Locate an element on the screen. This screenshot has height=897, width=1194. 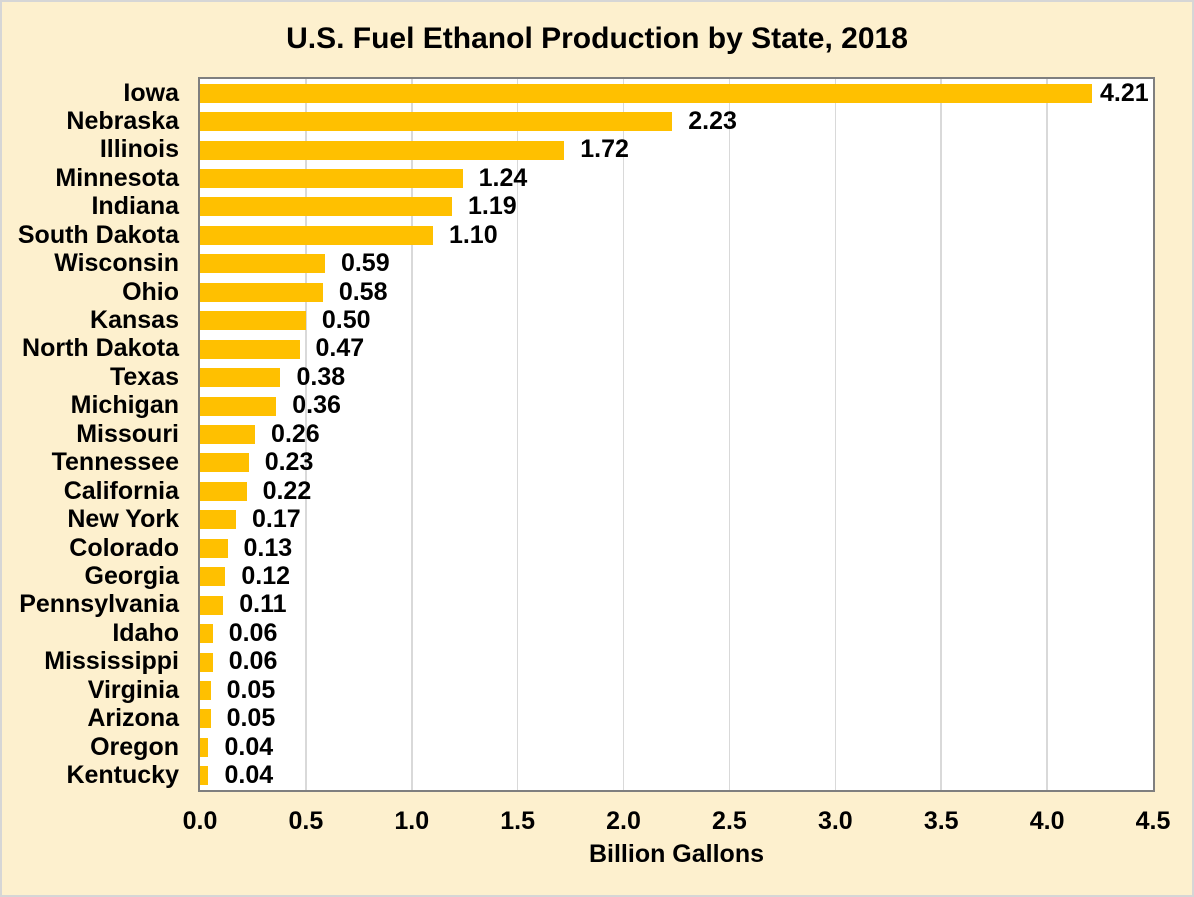
value-label: 0.59 is located at coordinates (365, 263).